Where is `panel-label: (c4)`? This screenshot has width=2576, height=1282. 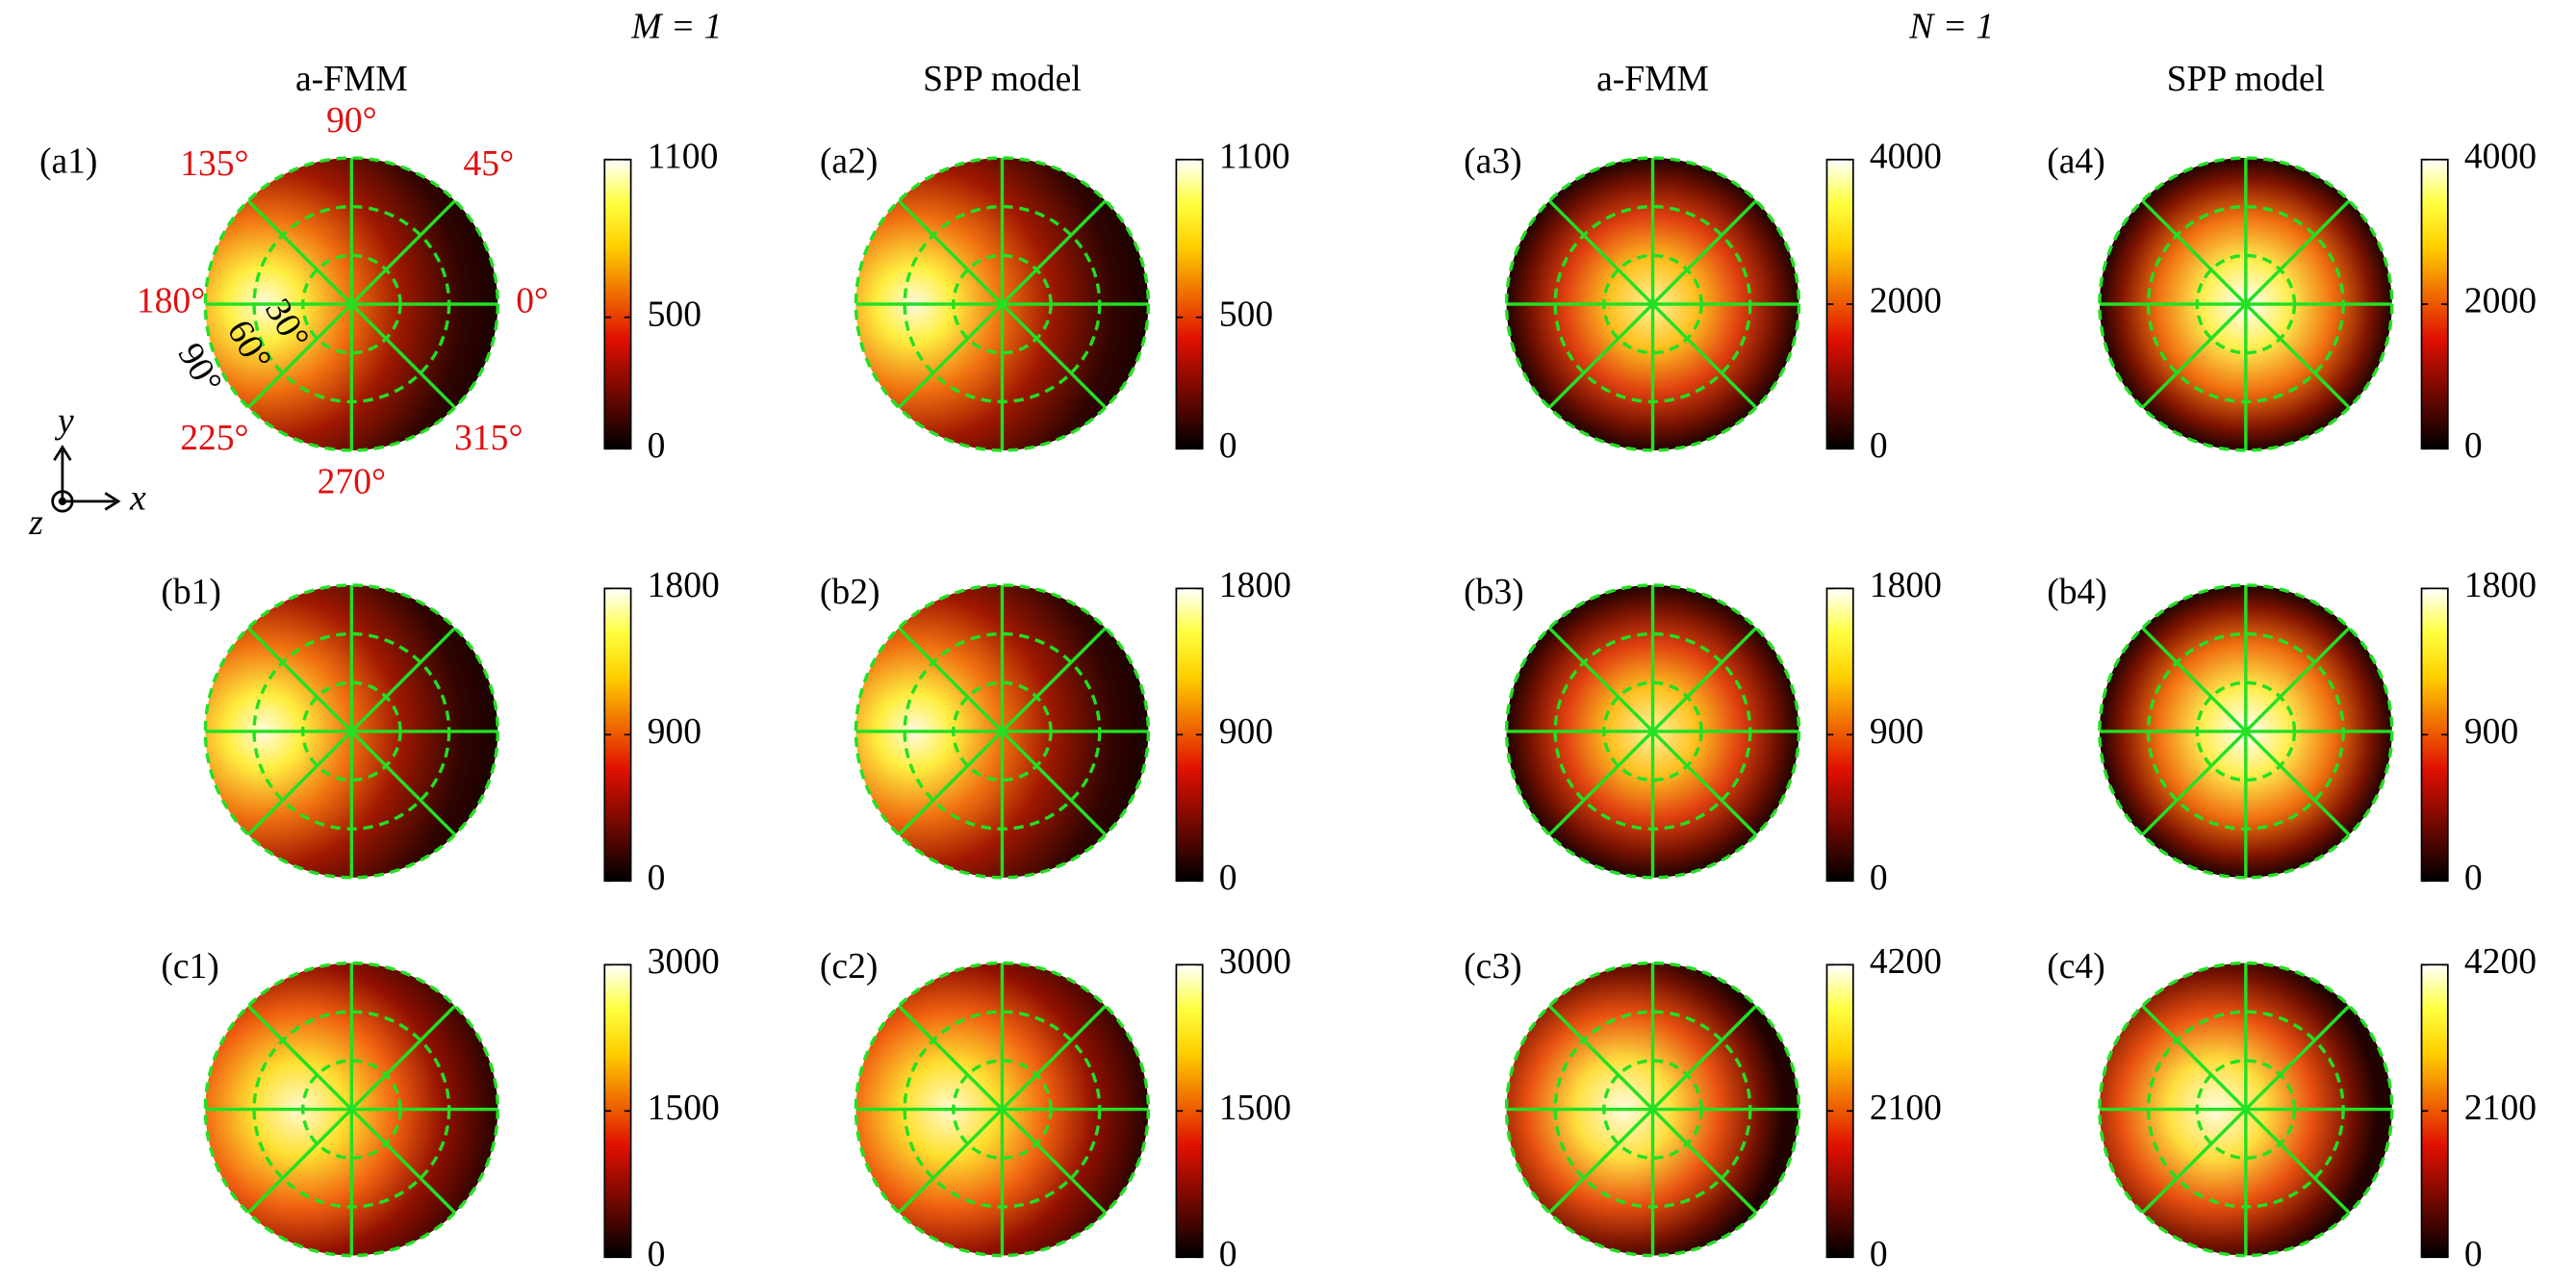
panel-label: (c4) is located at coordinates (2075, 967).